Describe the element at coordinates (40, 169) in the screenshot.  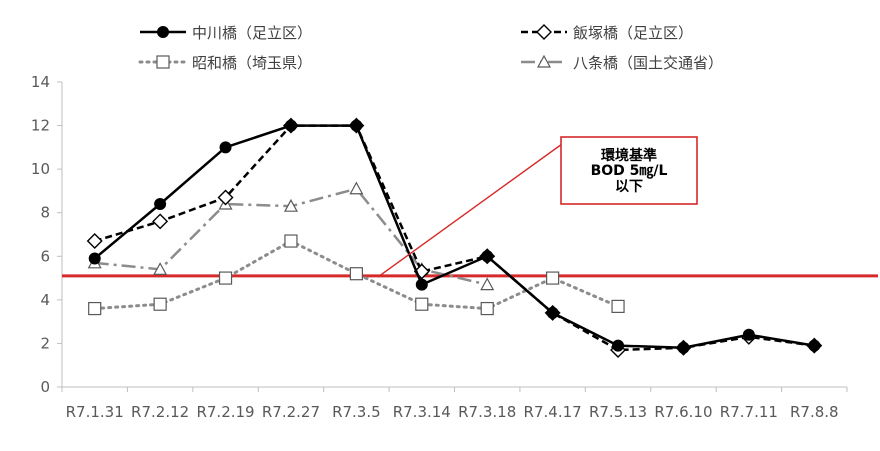
I see `y-tick-label: 10` at that location.